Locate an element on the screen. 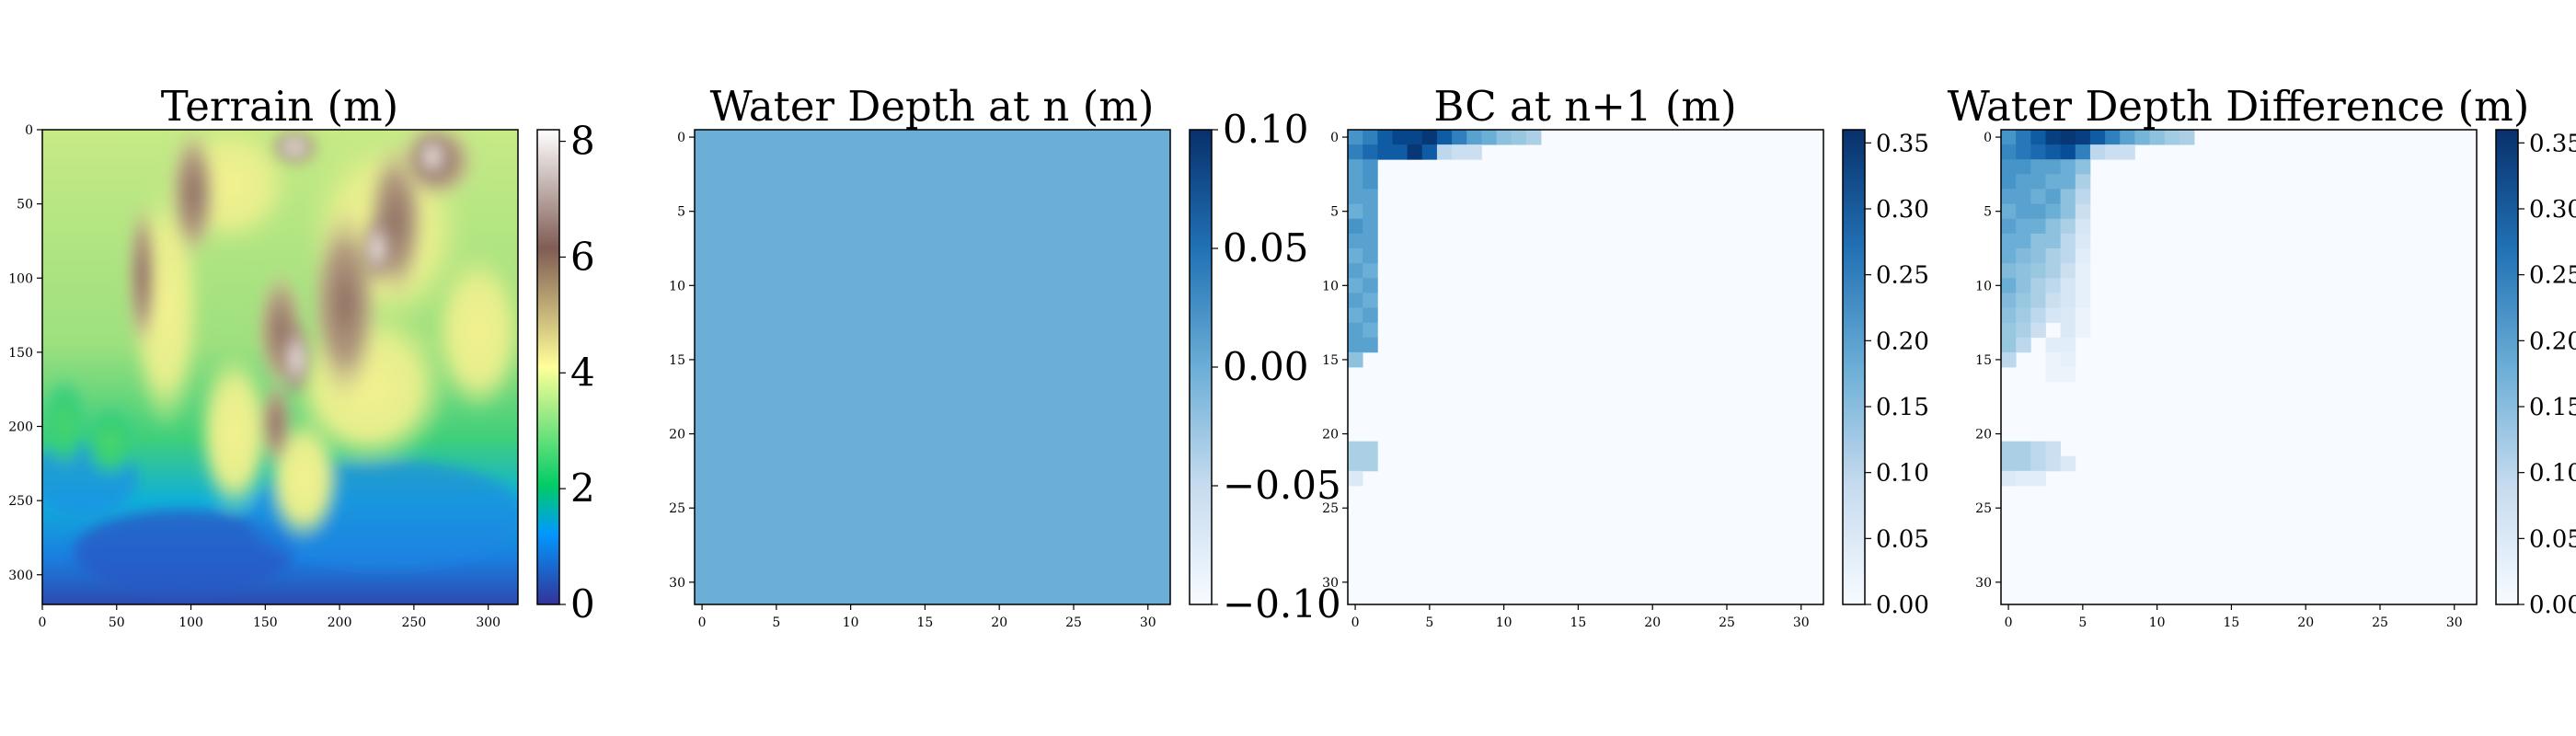  y-tick-label: 150 is located at coordinates (20, 353).